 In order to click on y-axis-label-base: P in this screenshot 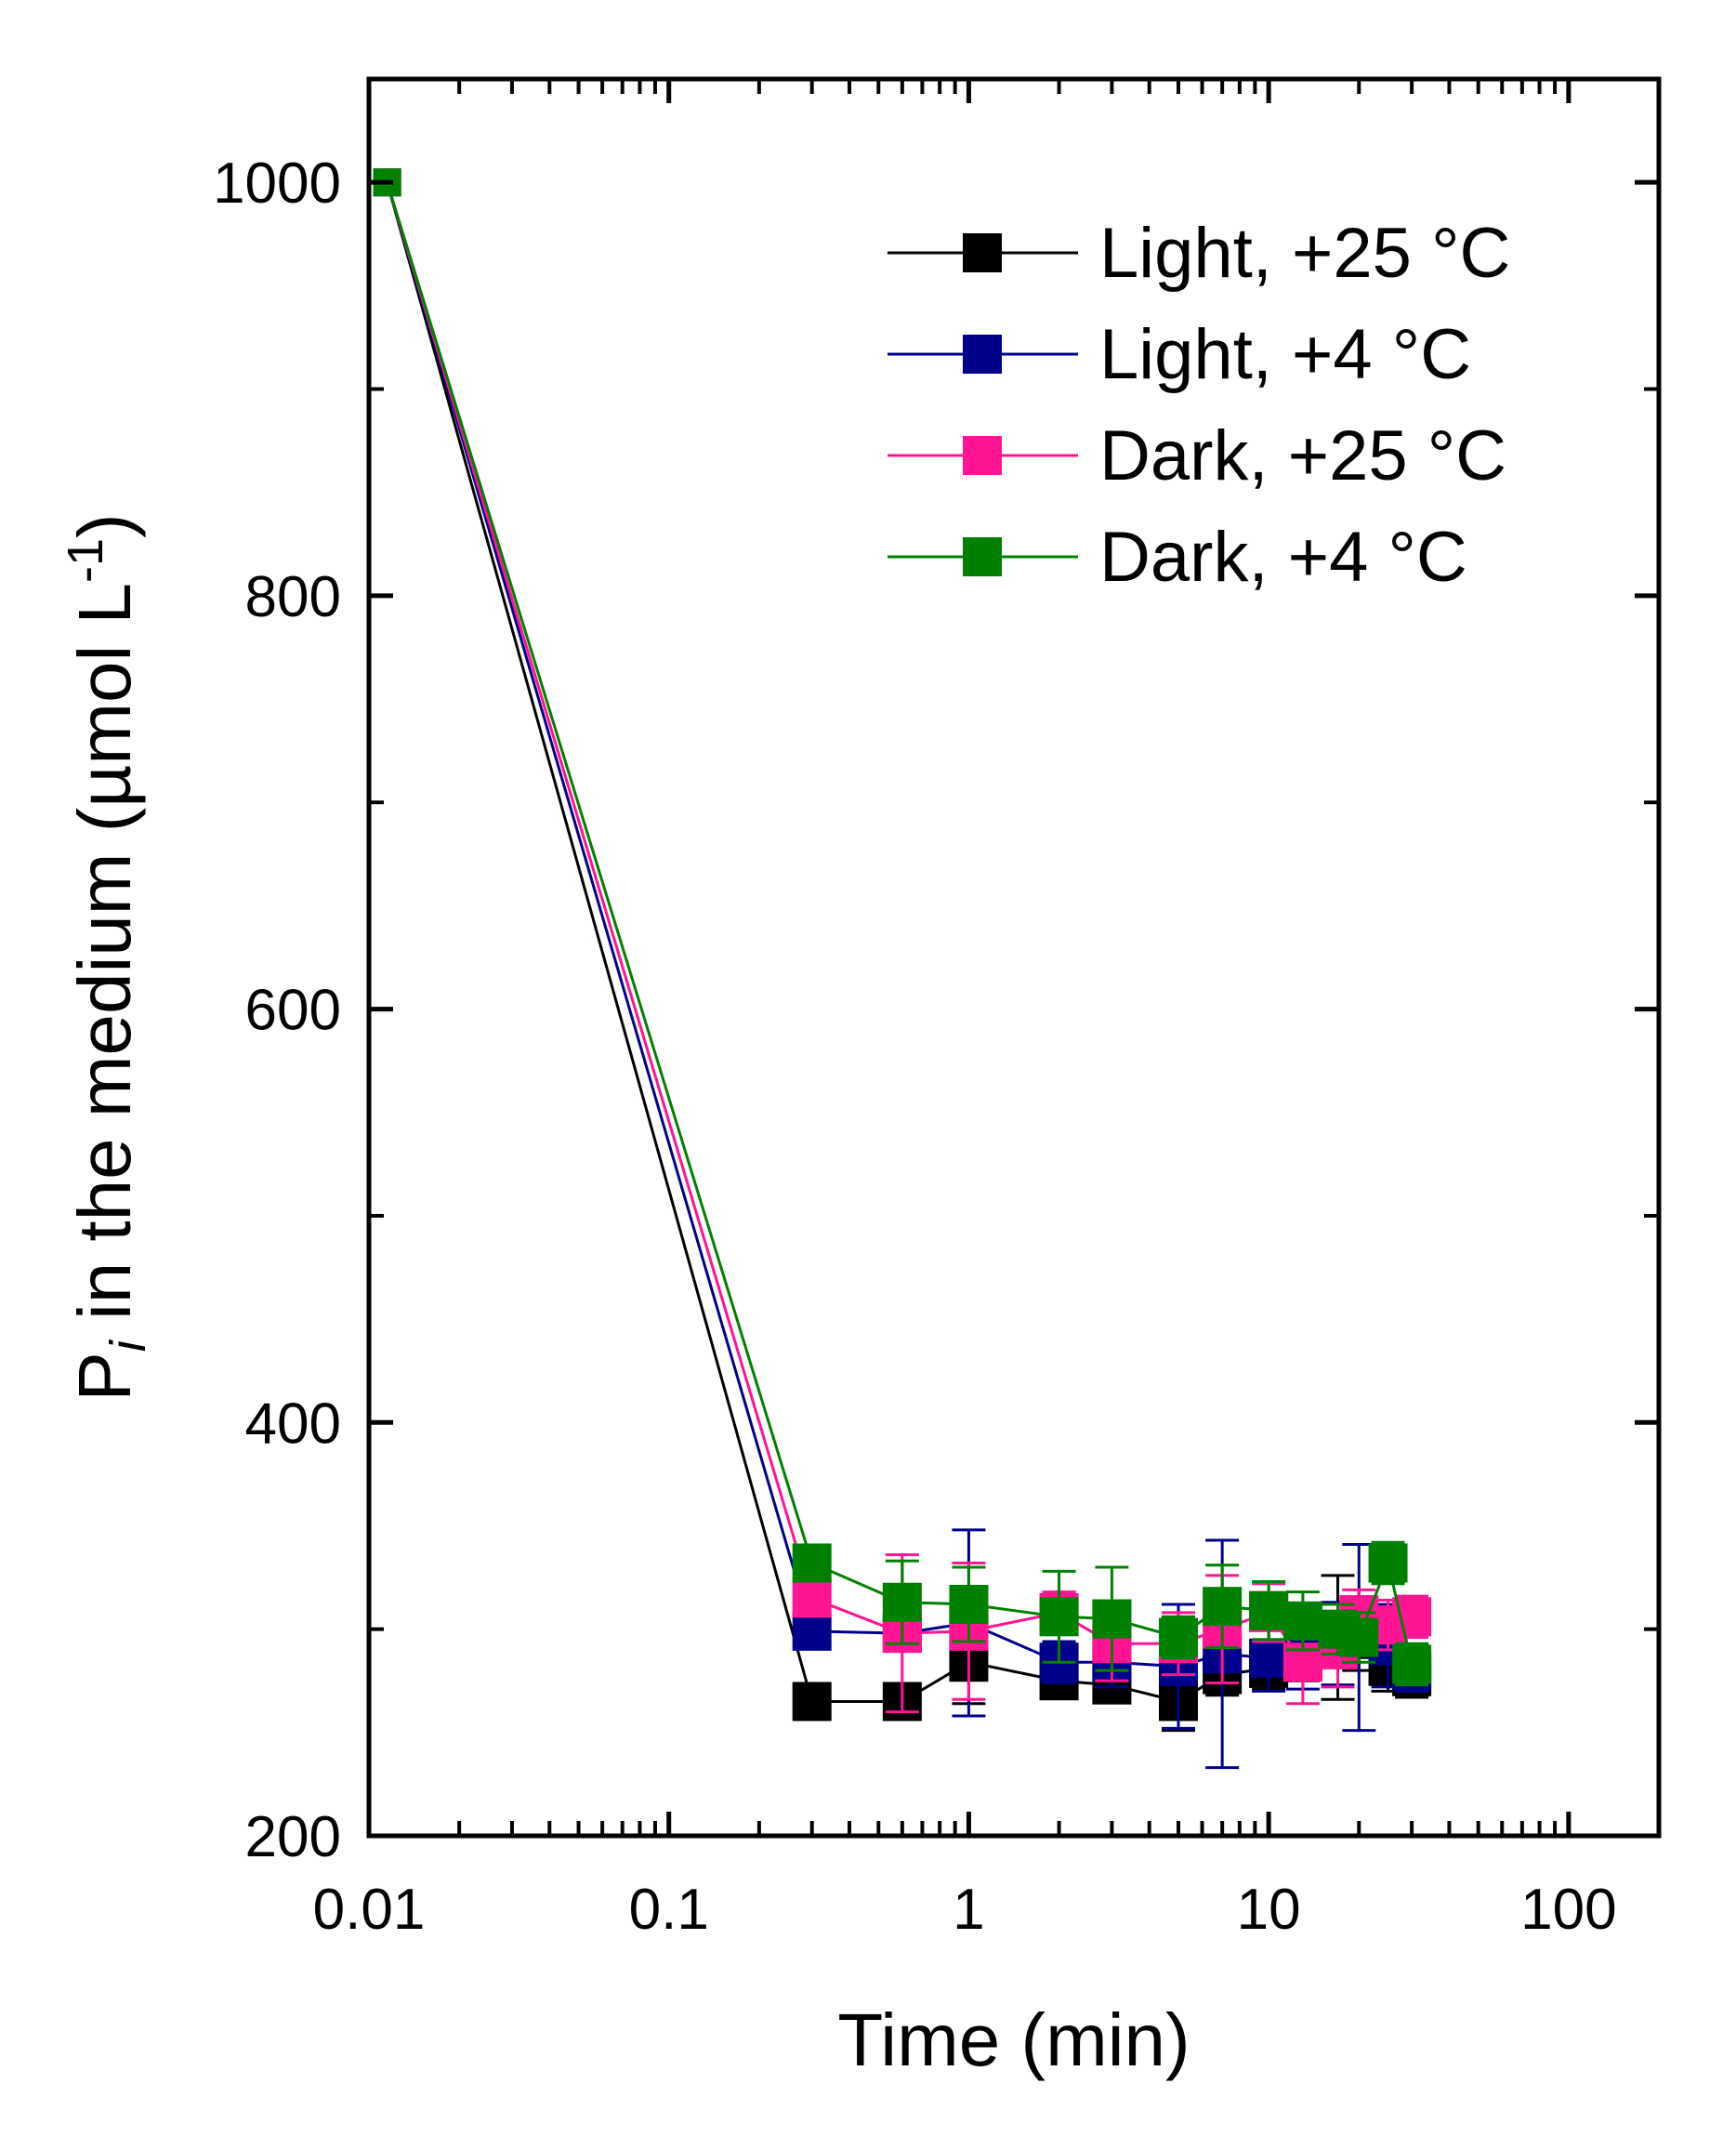, I will do `click(105, 1376)`.